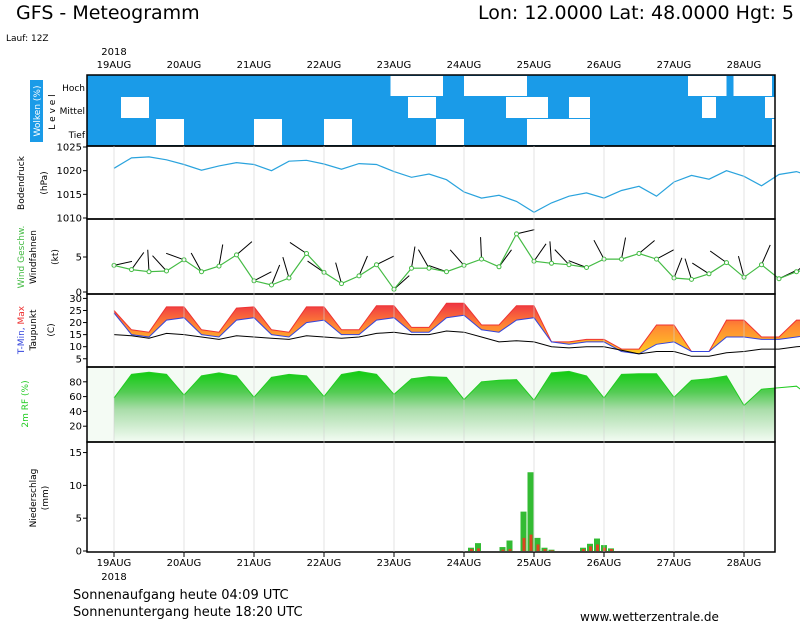  I want to click on wind-sublabel: Windfahnen, so click(34, 257).